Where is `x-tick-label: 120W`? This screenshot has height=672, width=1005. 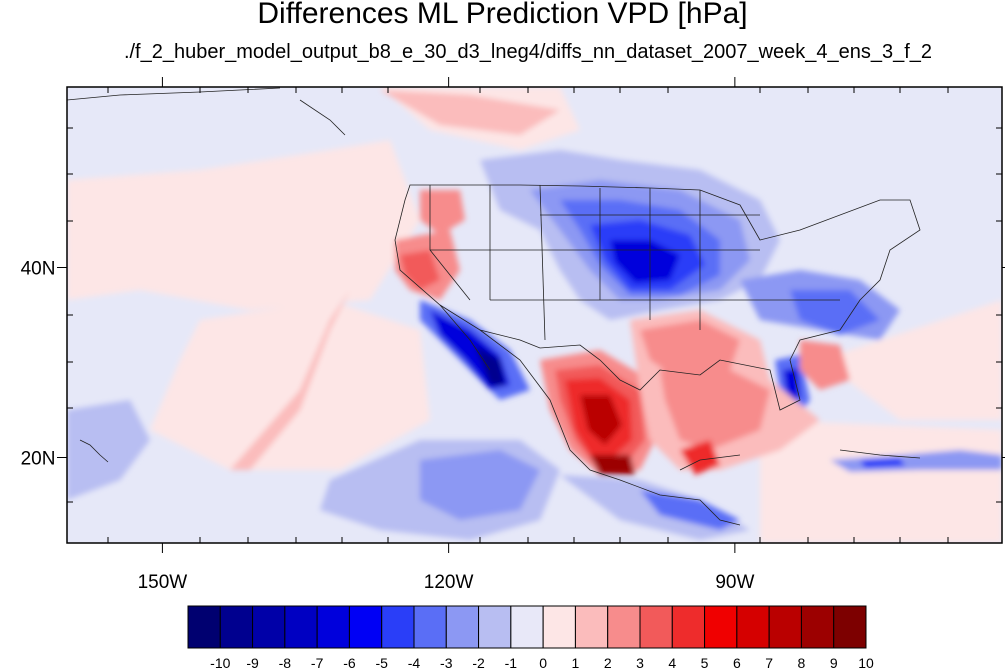
x-tick-label: 120W is located at coordinates (449, 582).